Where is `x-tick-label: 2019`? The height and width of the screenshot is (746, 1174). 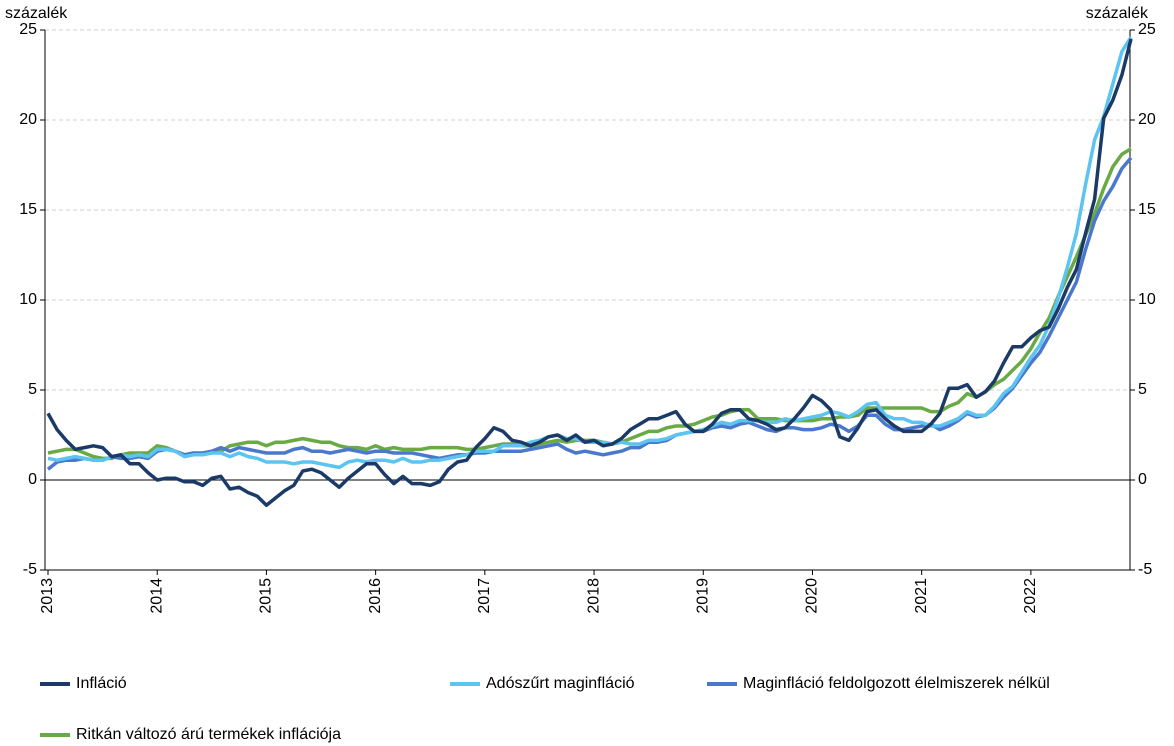 x-tick-label: 2019 is located at coordinates (702, 596).